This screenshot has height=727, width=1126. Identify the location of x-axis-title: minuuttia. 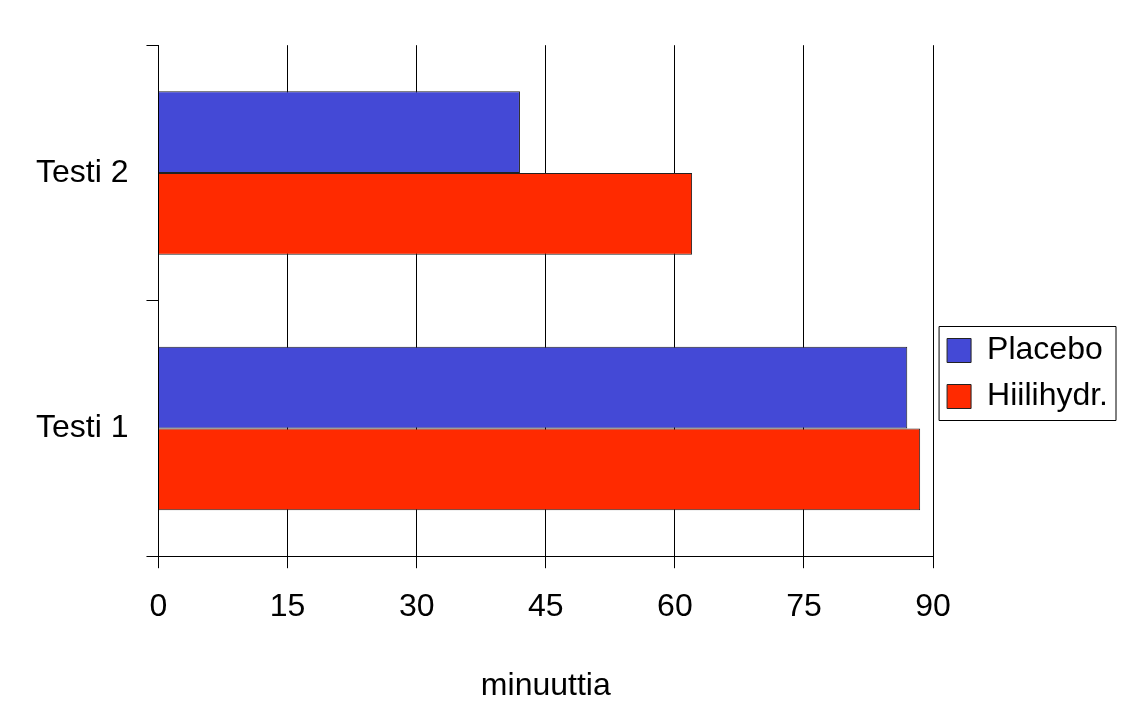
(545, 683).